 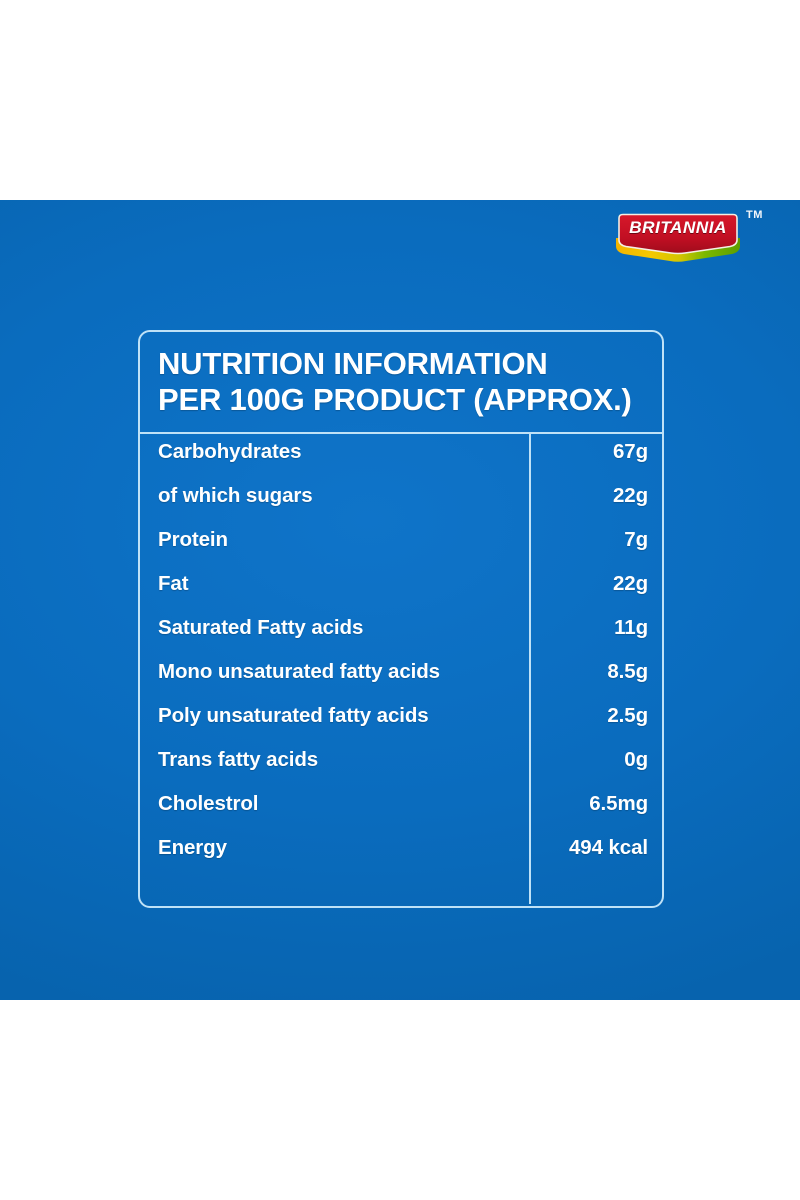 What do you see at coordinates (530, 668) in the screenshot?
I see `column-divider-rule` at bounding box center [530, 668].